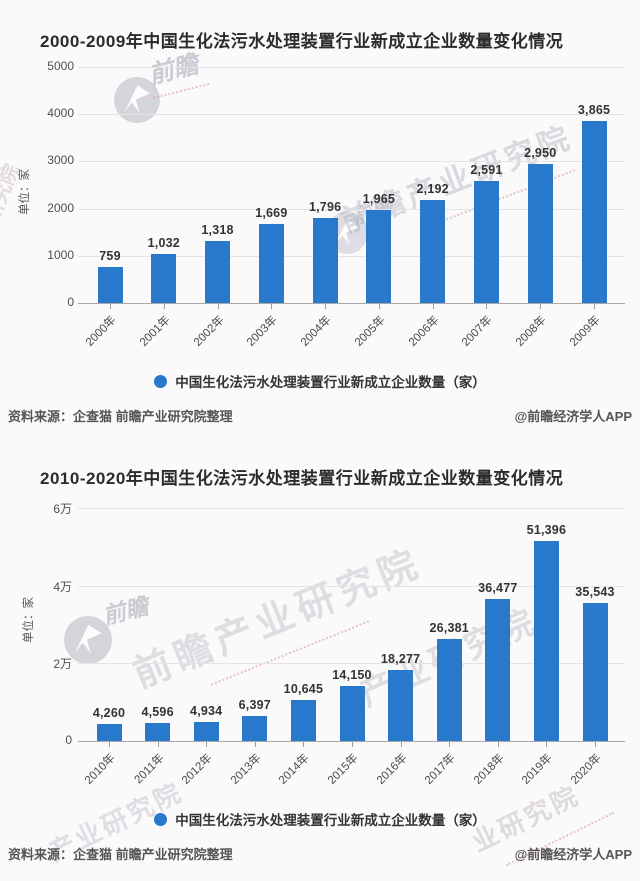  I want to click on bar-2015, so click(352, 713).